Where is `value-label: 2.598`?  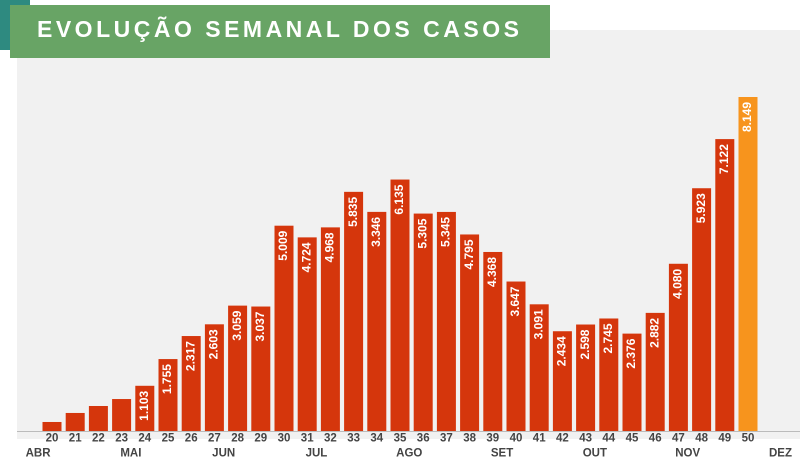 value-label: 2.598 is located at coordinates (585, 344).